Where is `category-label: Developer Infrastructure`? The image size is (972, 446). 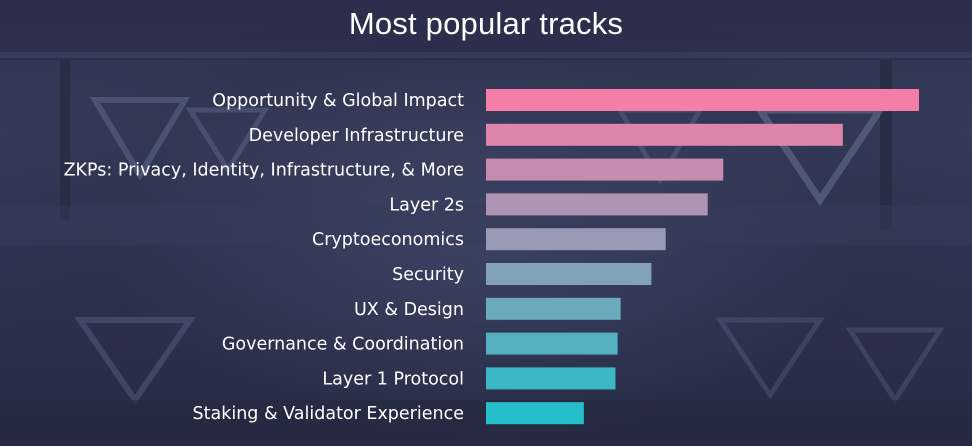
category-label: Developer Infrastructure is located at coordinates (356, 136).